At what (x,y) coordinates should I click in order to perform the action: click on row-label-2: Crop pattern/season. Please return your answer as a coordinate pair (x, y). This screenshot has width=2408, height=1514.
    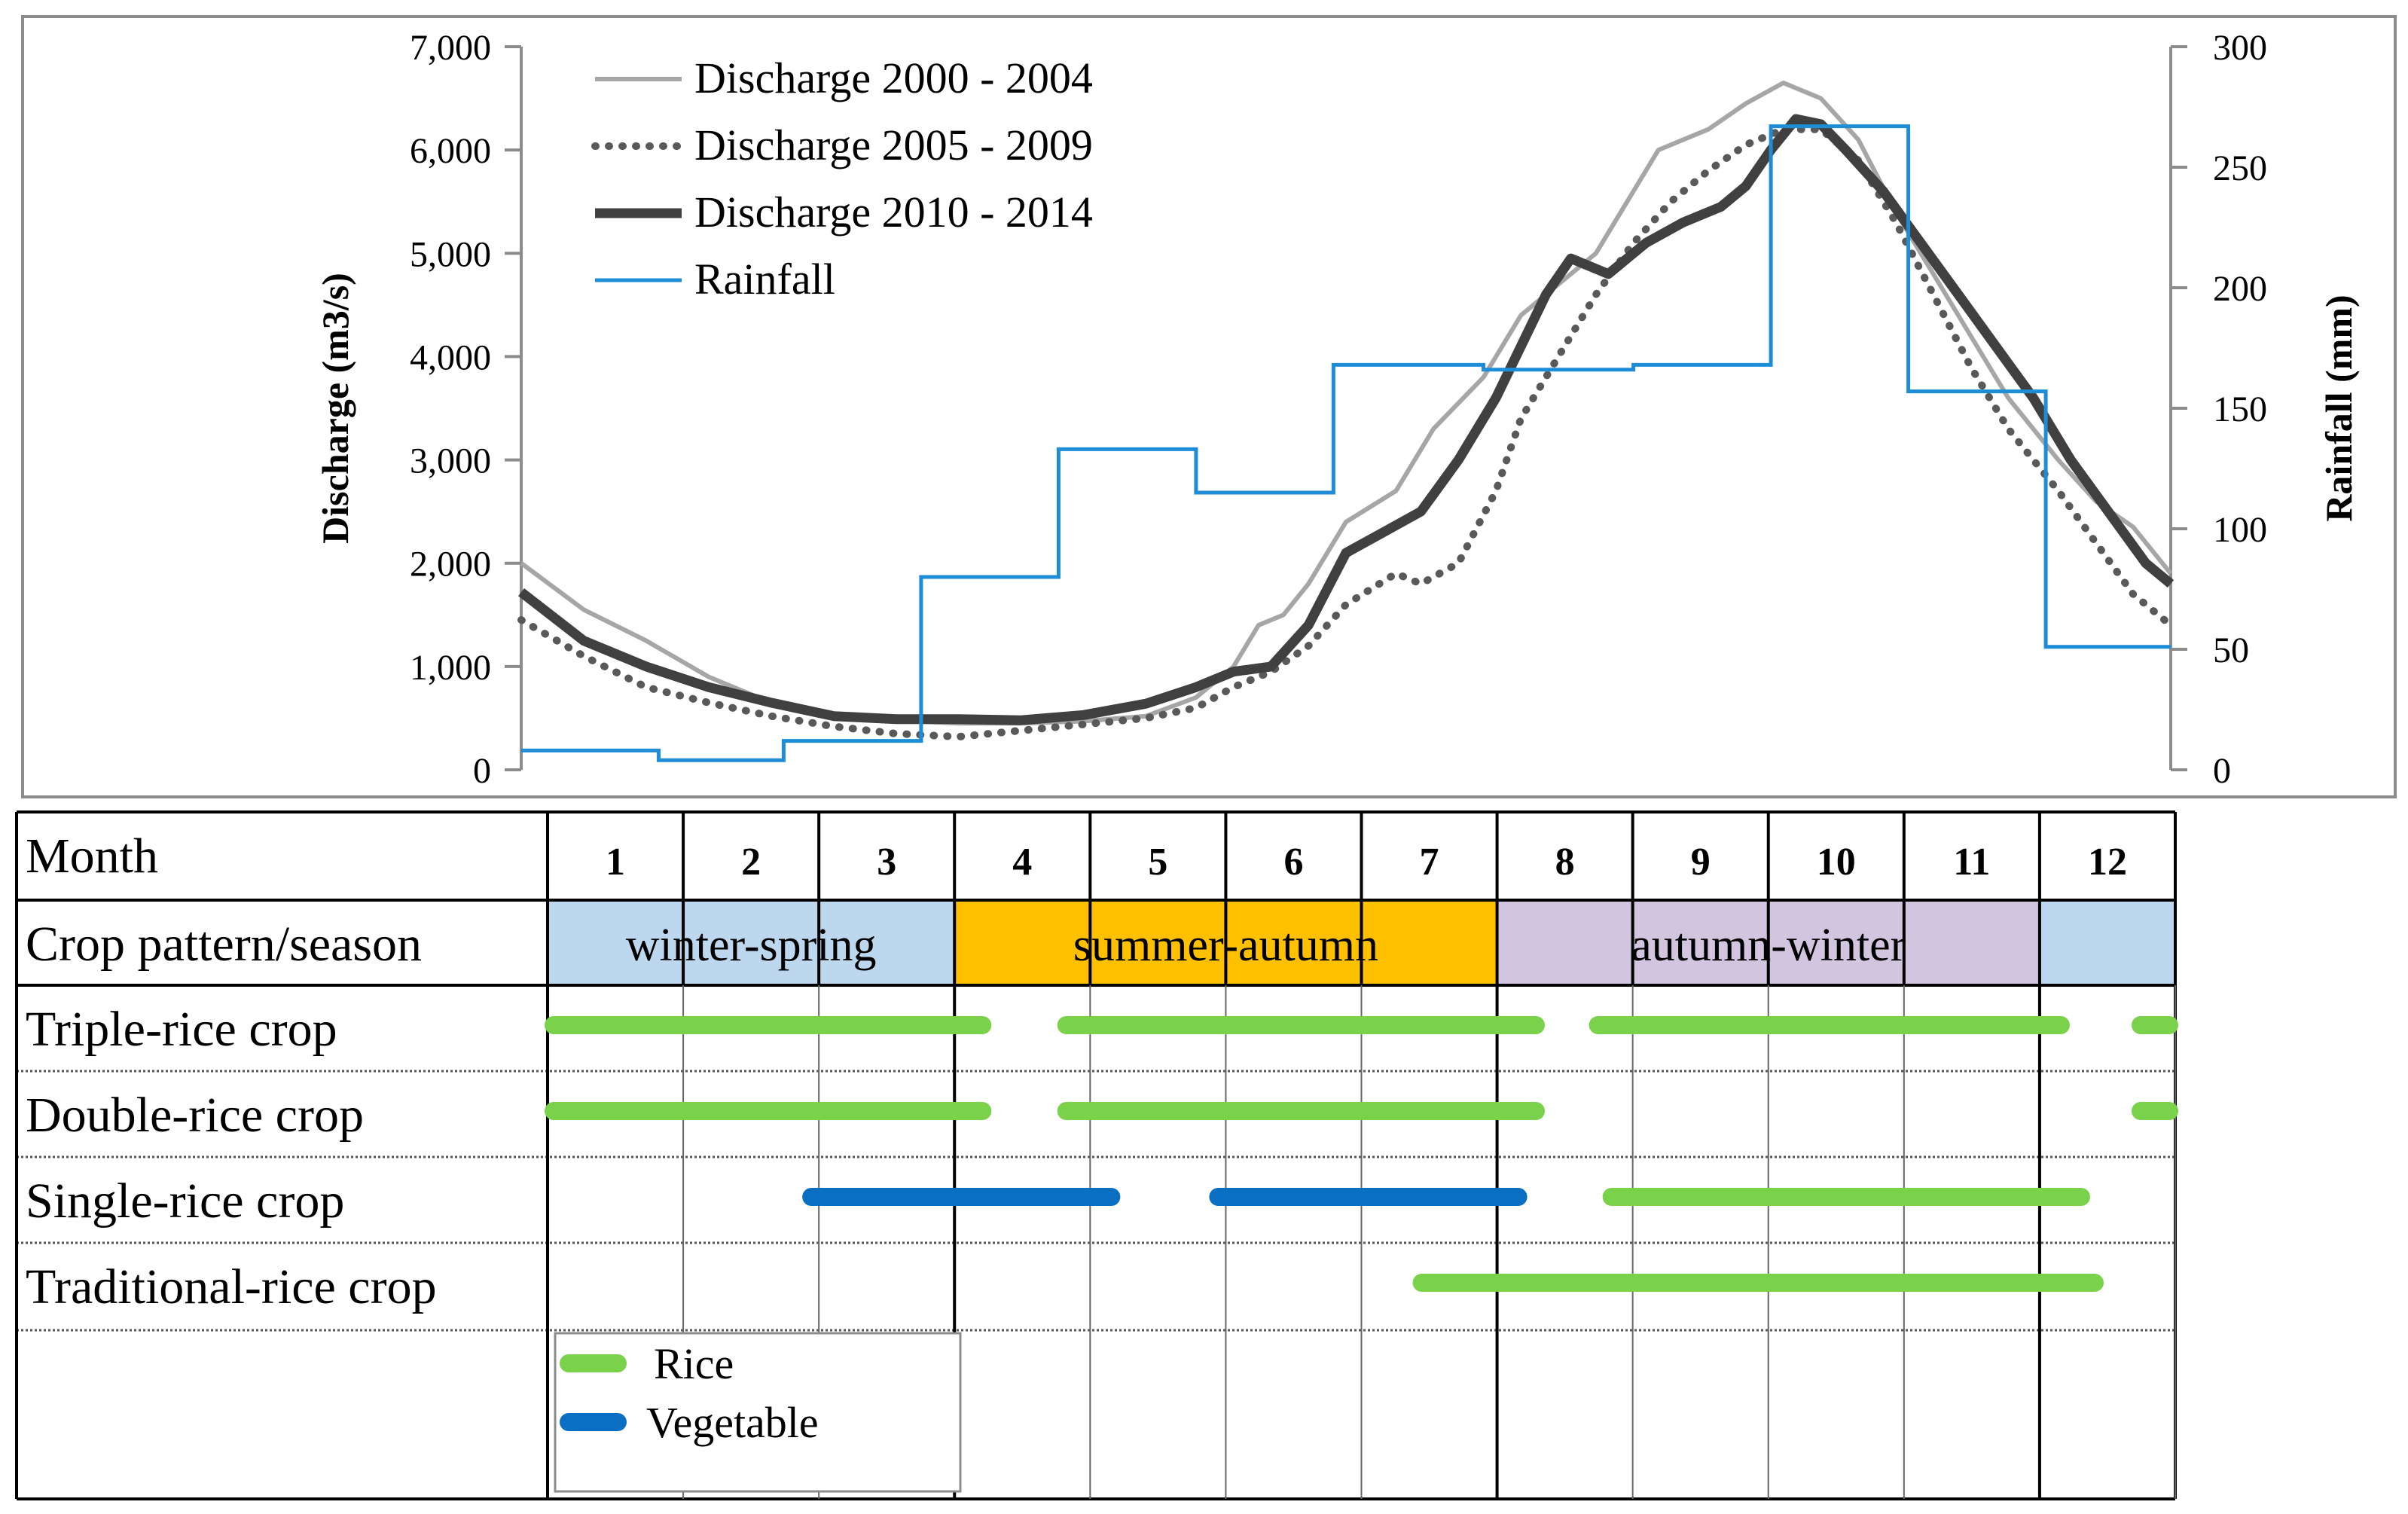
    Looking at the image, I should click on (224, 944).